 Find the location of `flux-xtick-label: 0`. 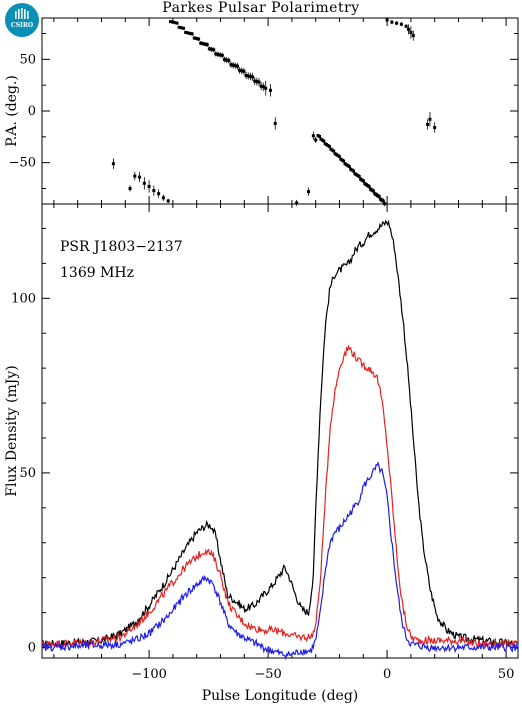

flux-xtick-label: 0 is located at coordinates (387, 674).